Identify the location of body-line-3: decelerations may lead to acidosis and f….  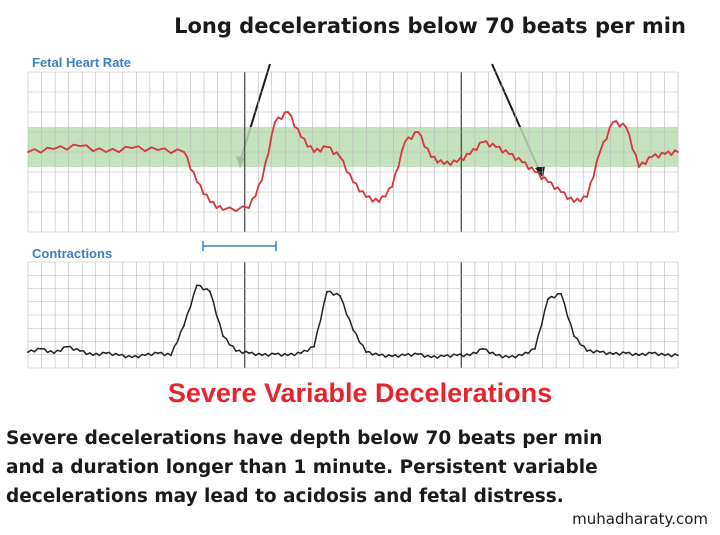
(285, 496).